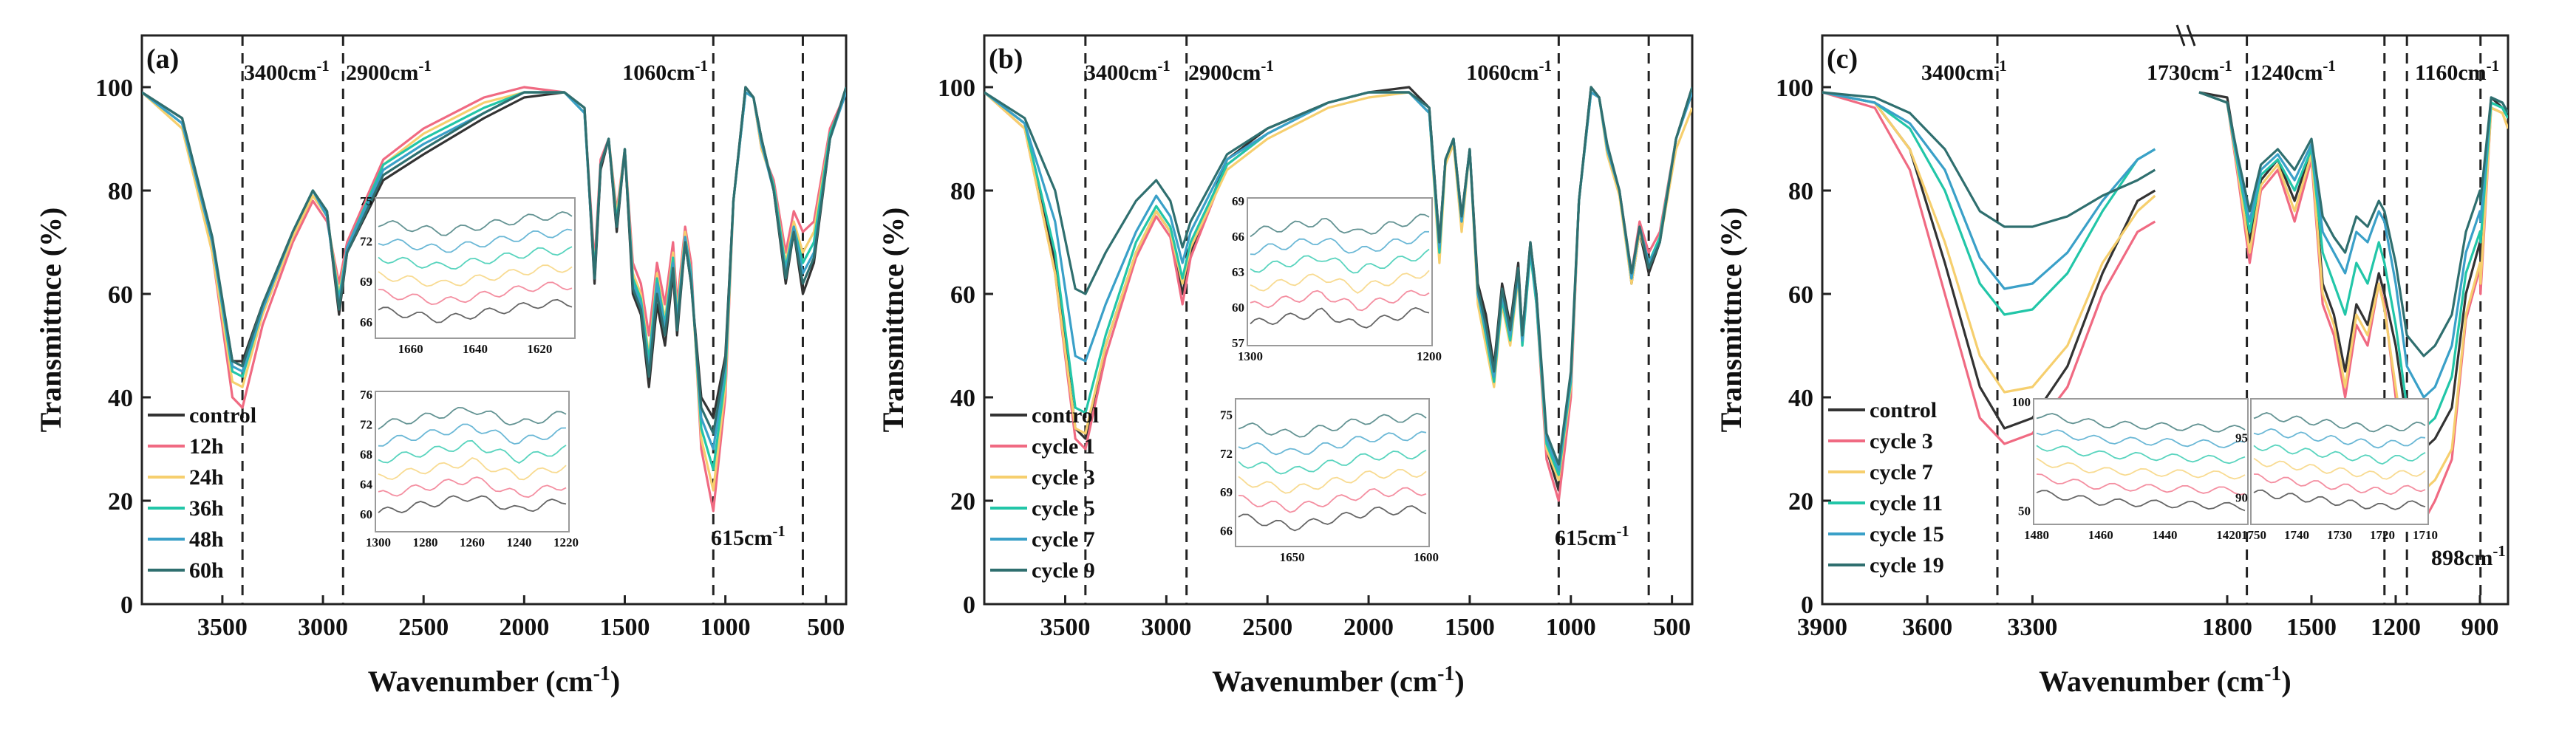 This screenshot has height=740, width=2576. Describe the element at coordinates (1964, 71) in the screenshot. I see `peak-annotation: 3400cm-1` at that location.